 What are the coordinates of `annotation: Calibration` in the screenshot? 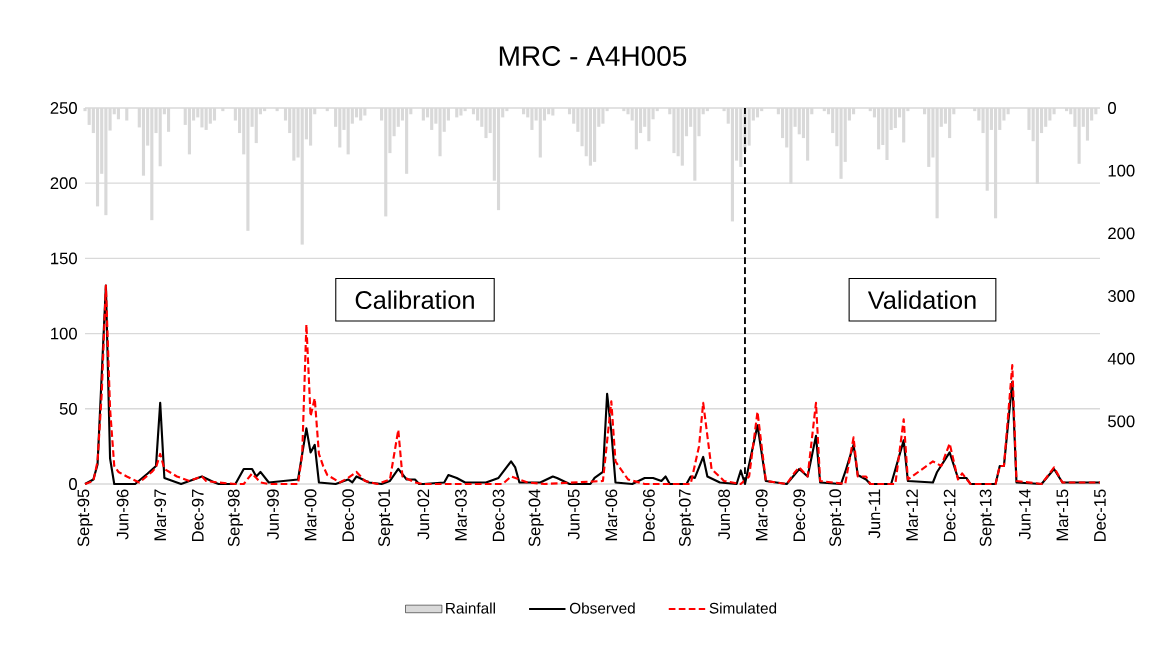 It's located at (414, 300).